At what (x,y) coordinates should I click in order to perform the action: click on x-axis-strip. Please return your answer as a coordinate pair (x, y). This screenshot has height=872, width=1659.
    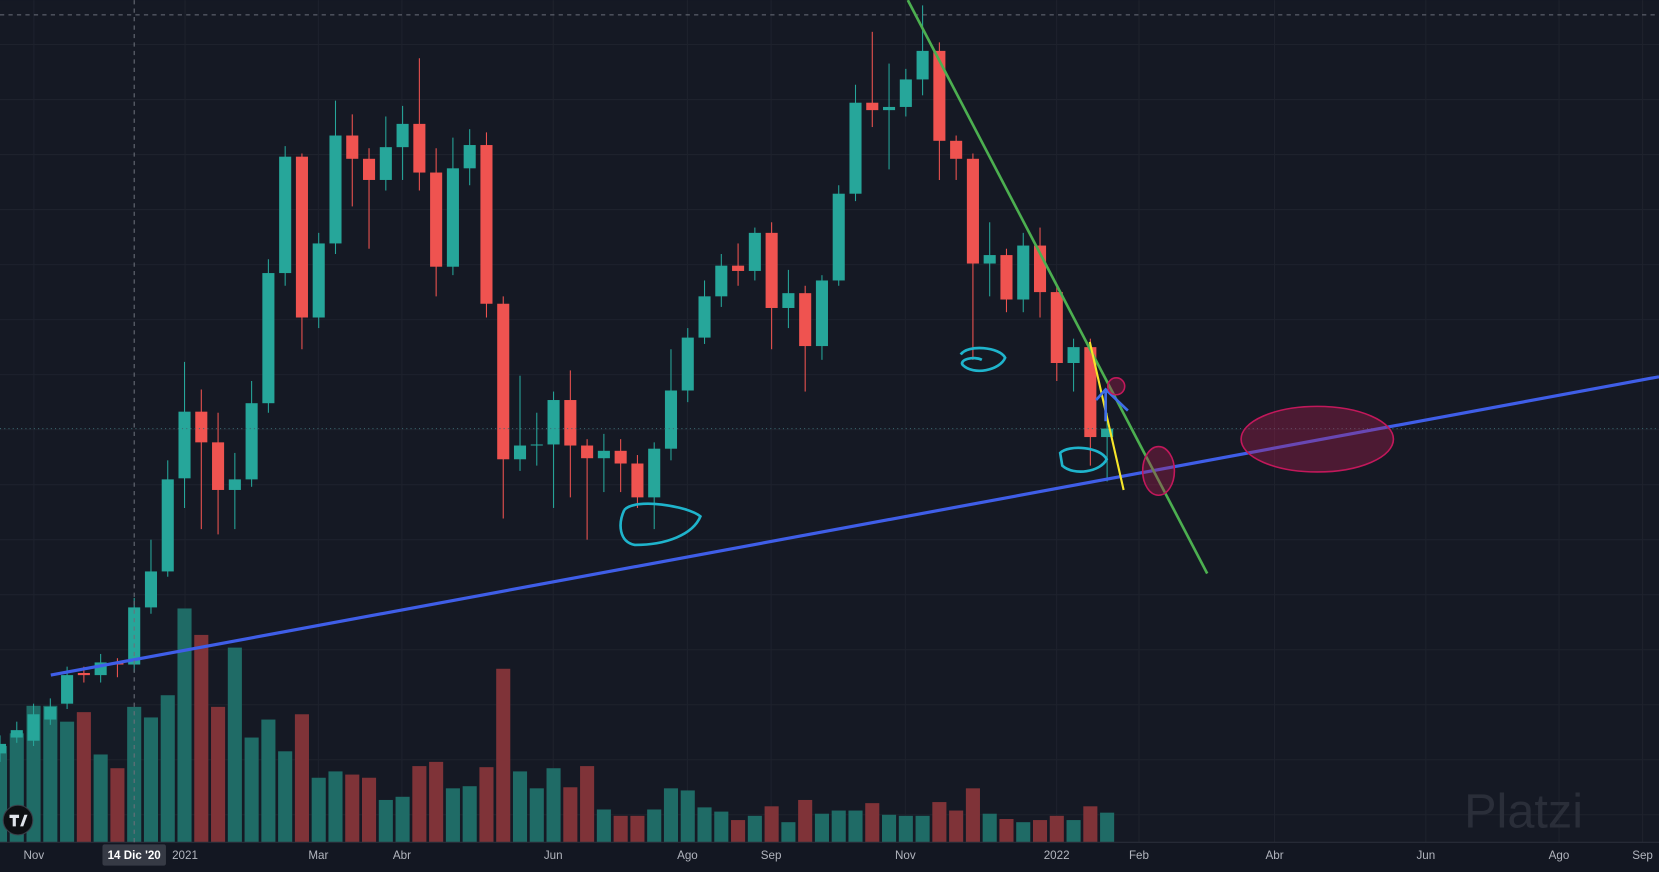
    Looking at the image, I should click on (829, 857).